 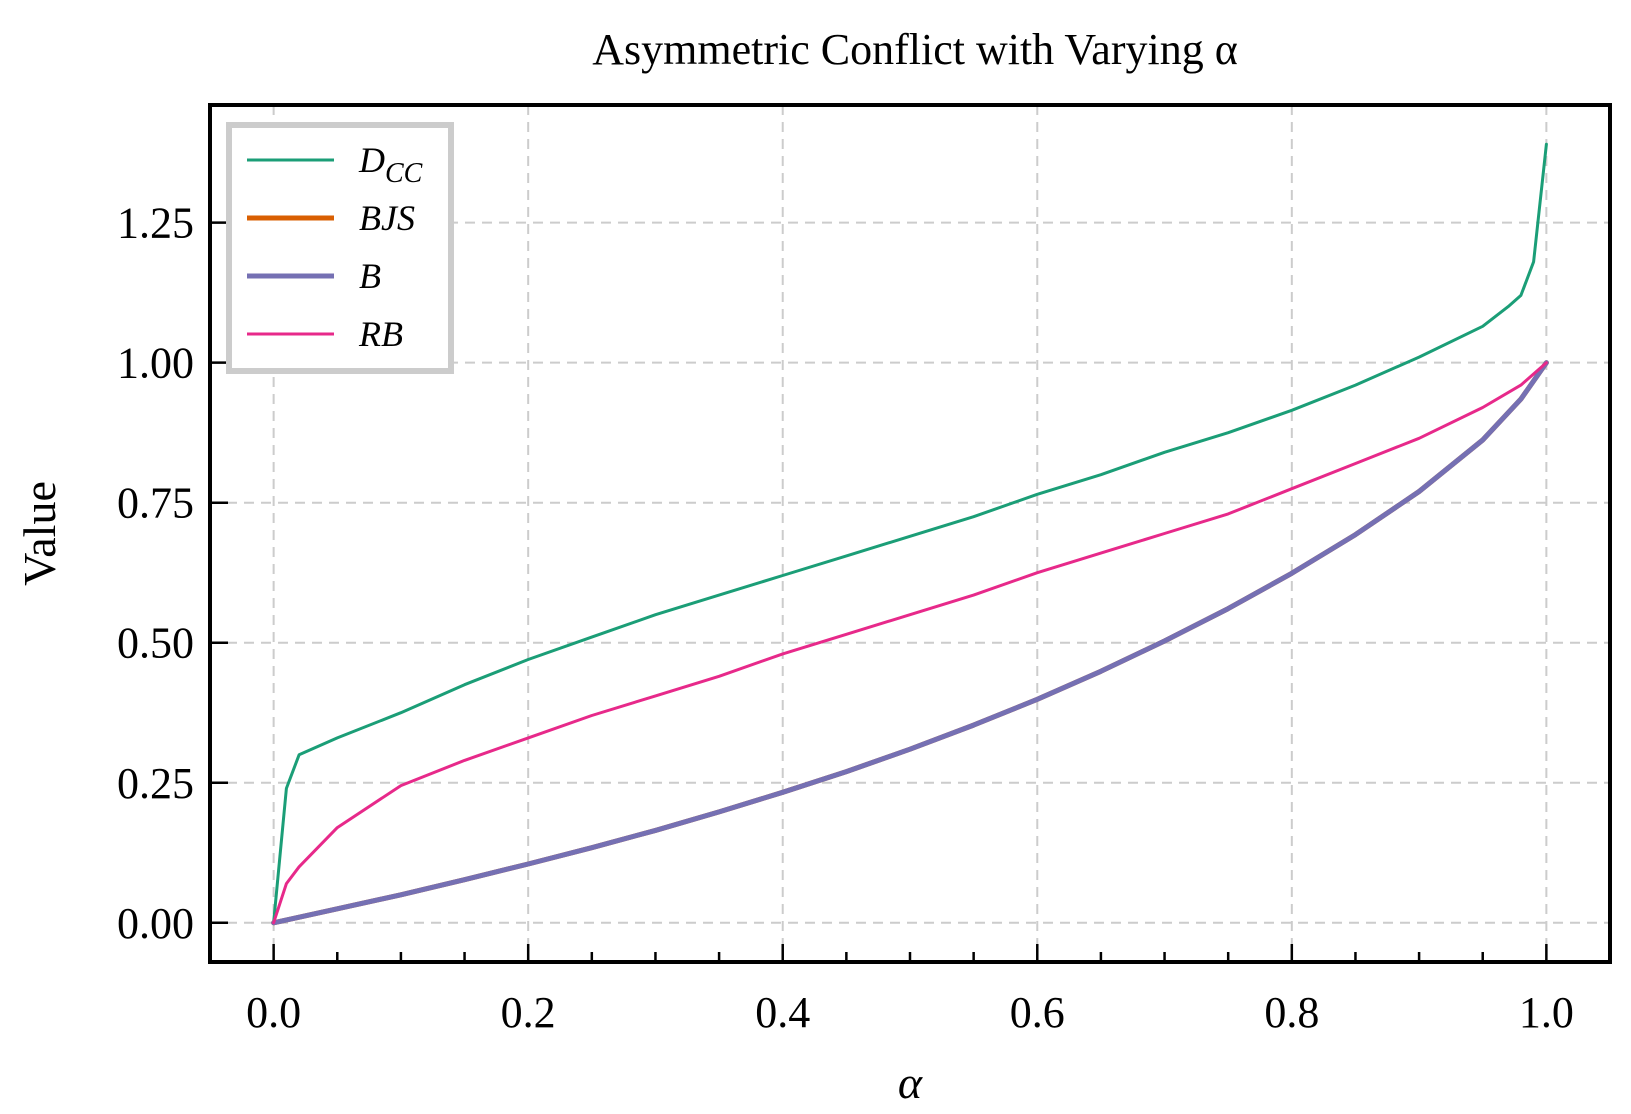 What do you see at coordinates (782, 1012) in the screenshot?
I see `x-tick-label: 0.4` at bounding box center [782, 1012].